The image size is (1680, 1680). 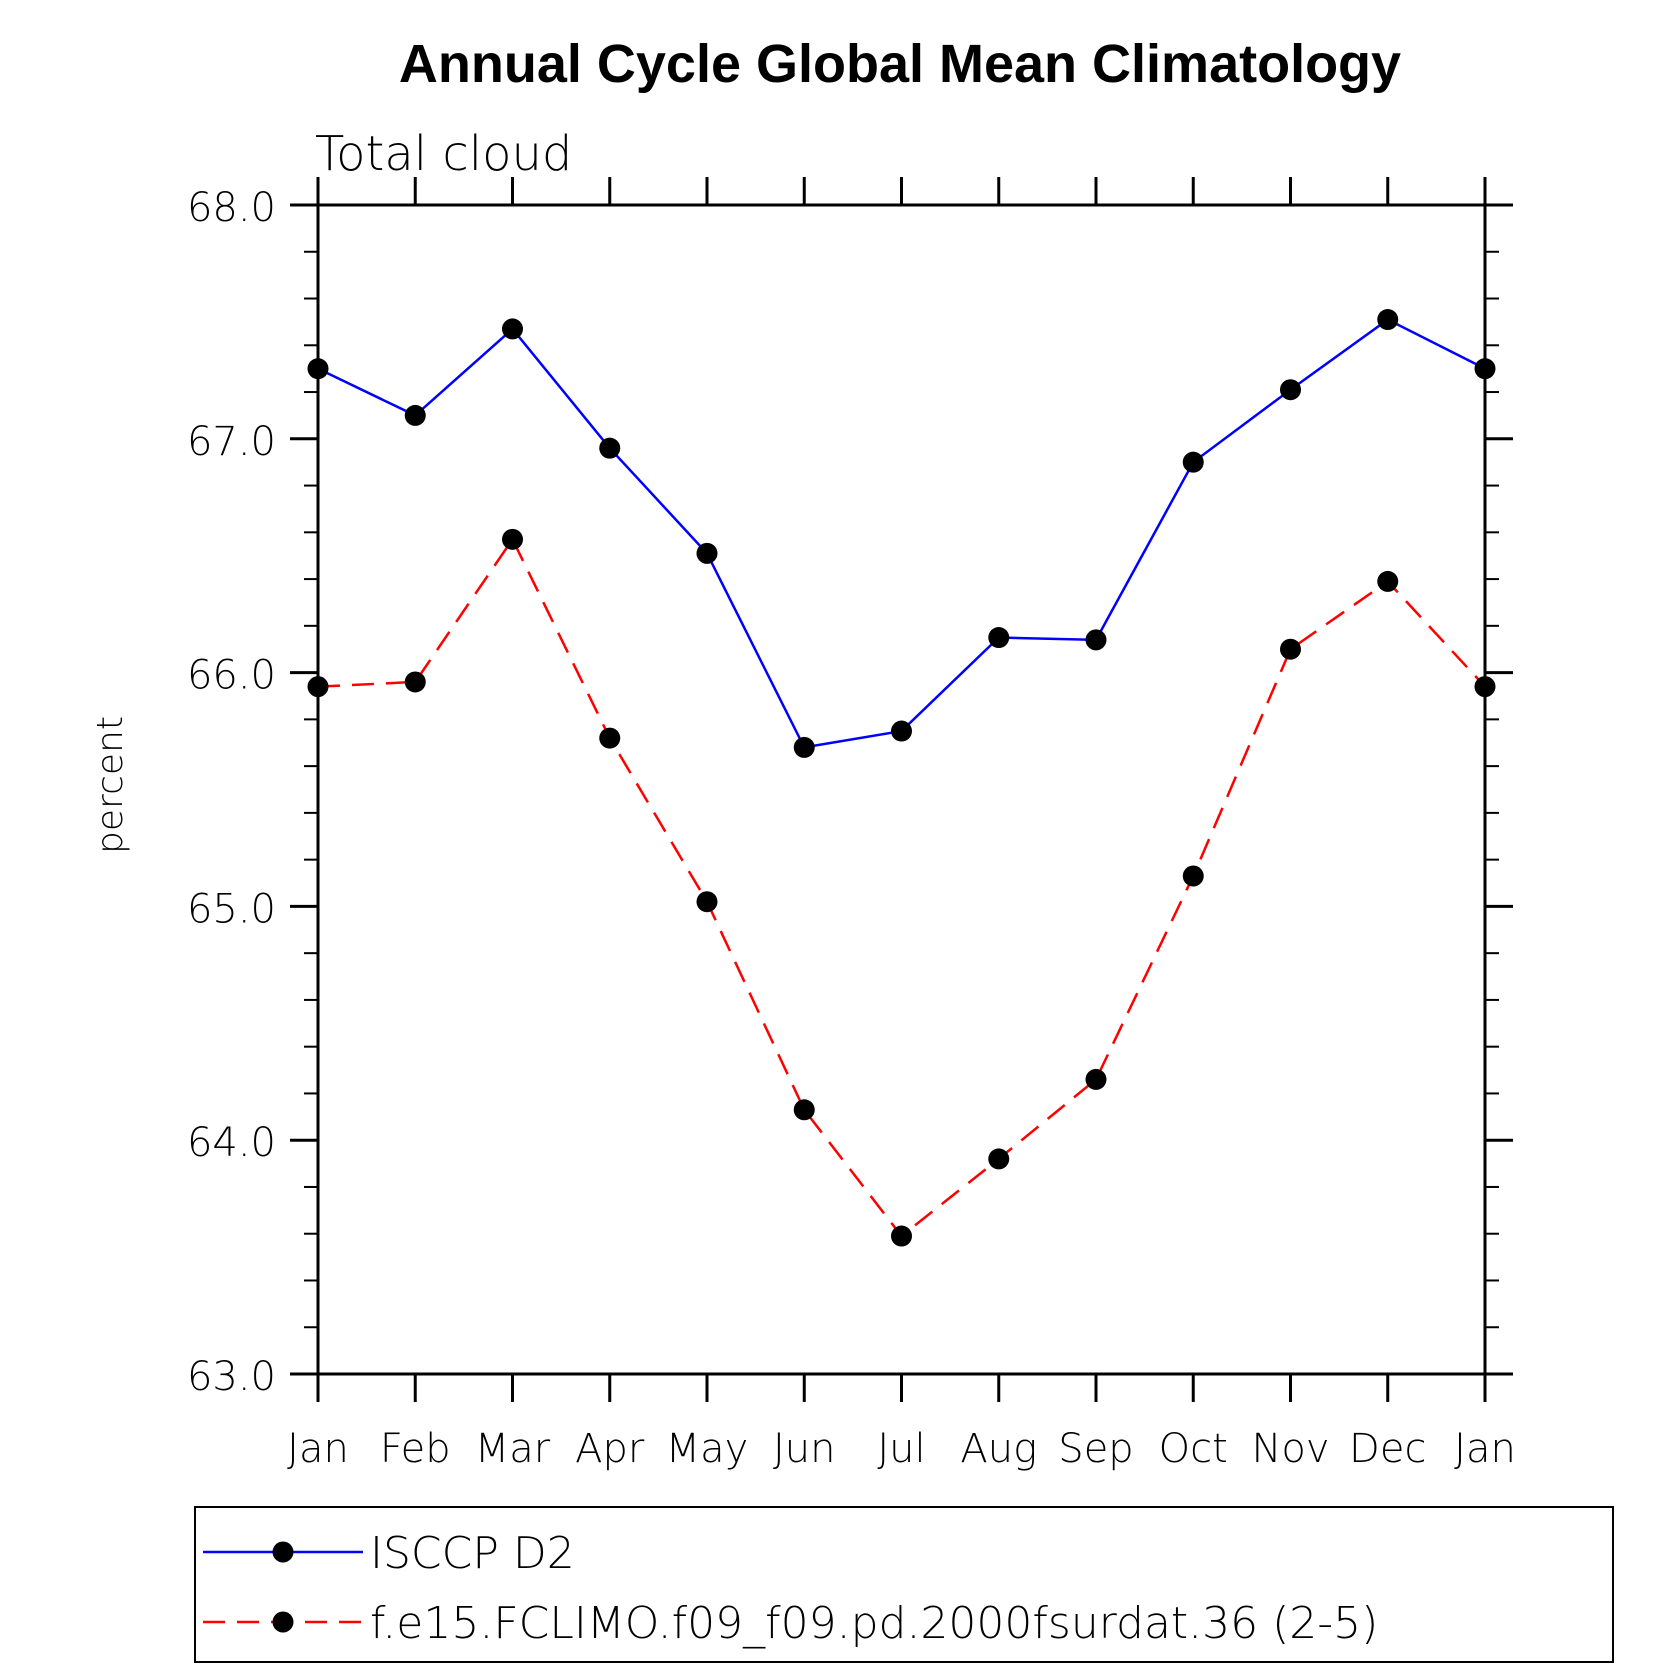 I want to click on y-axis-label: percent, so click(x=110, y=785).